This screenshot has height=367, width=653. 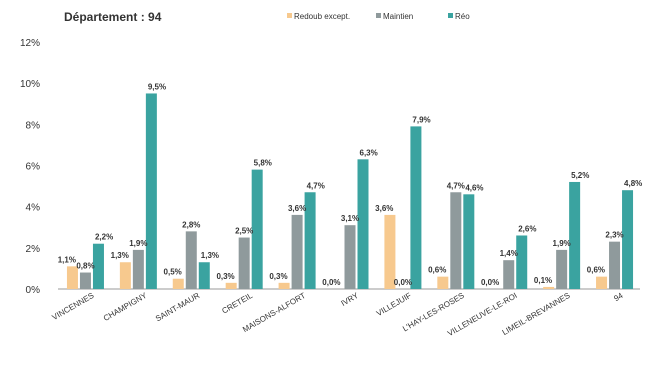 I want to click on legend-label: Réo, so click(x=462, y=16).